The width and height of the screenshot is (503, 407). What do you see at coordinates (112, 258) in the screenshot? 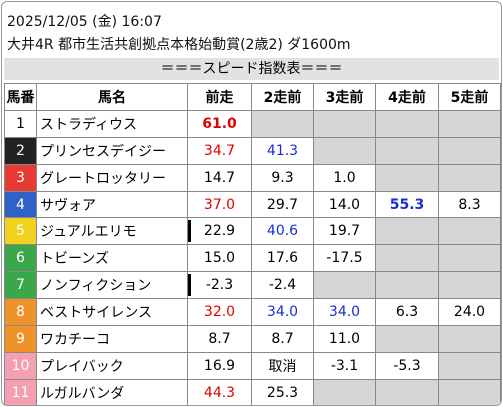
I see `horse-name: トビーンズ` at bounding box center [112, 258].